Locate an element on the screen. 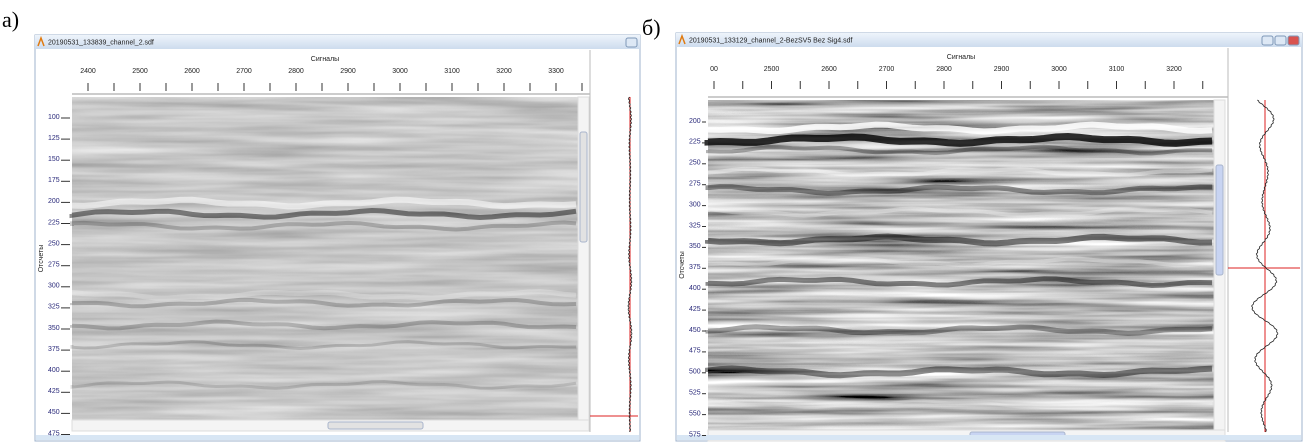 This screenshot has width=1308, height=448. x-tick-label: 00 is located at coordinates (714, 69).